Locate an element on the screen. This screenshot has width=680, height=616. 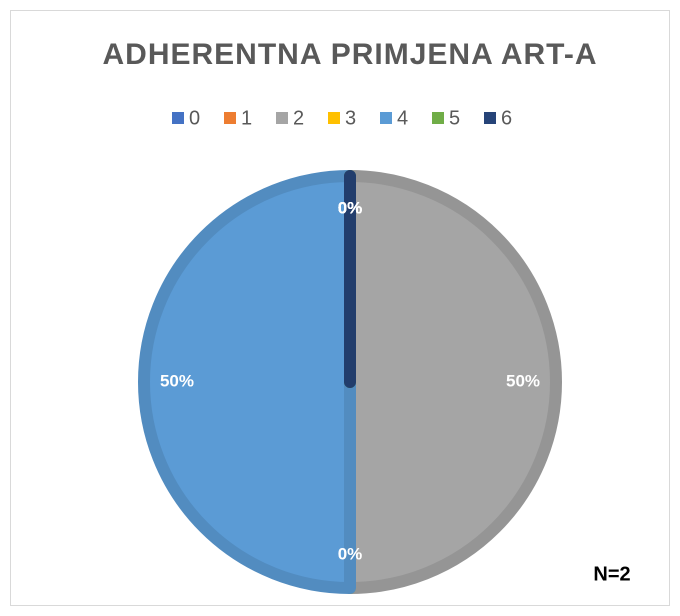
chart-title: ADHERENTNA PRIMJENA ART-A is located at coordinates (349, 54).